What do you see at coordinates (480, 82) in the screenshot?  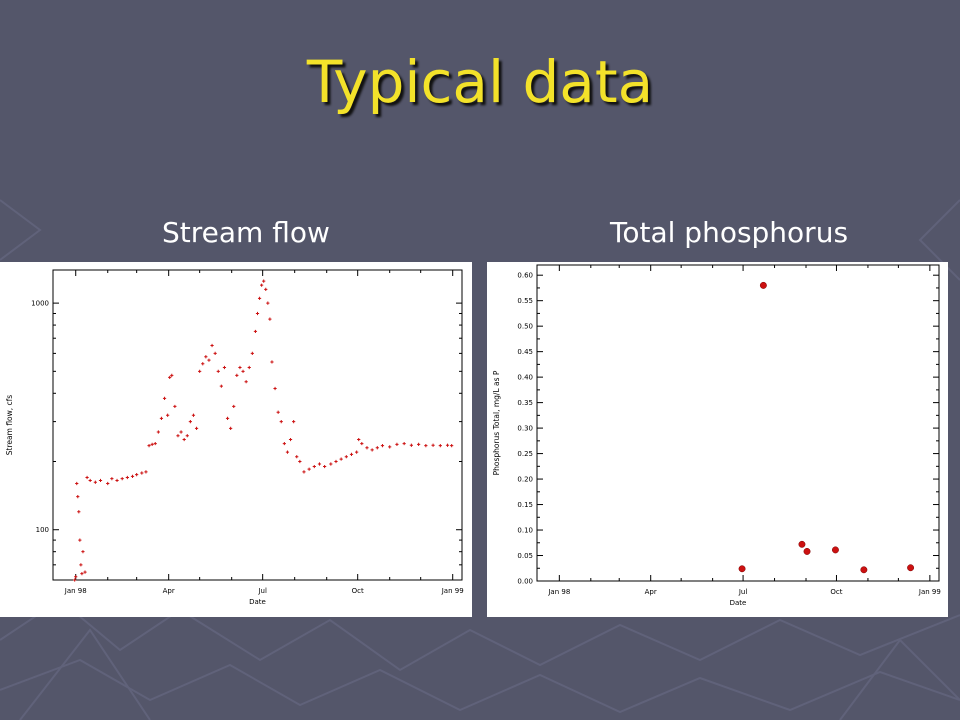 I see `slide-title: Typical data` at bounding box center [480, 82].